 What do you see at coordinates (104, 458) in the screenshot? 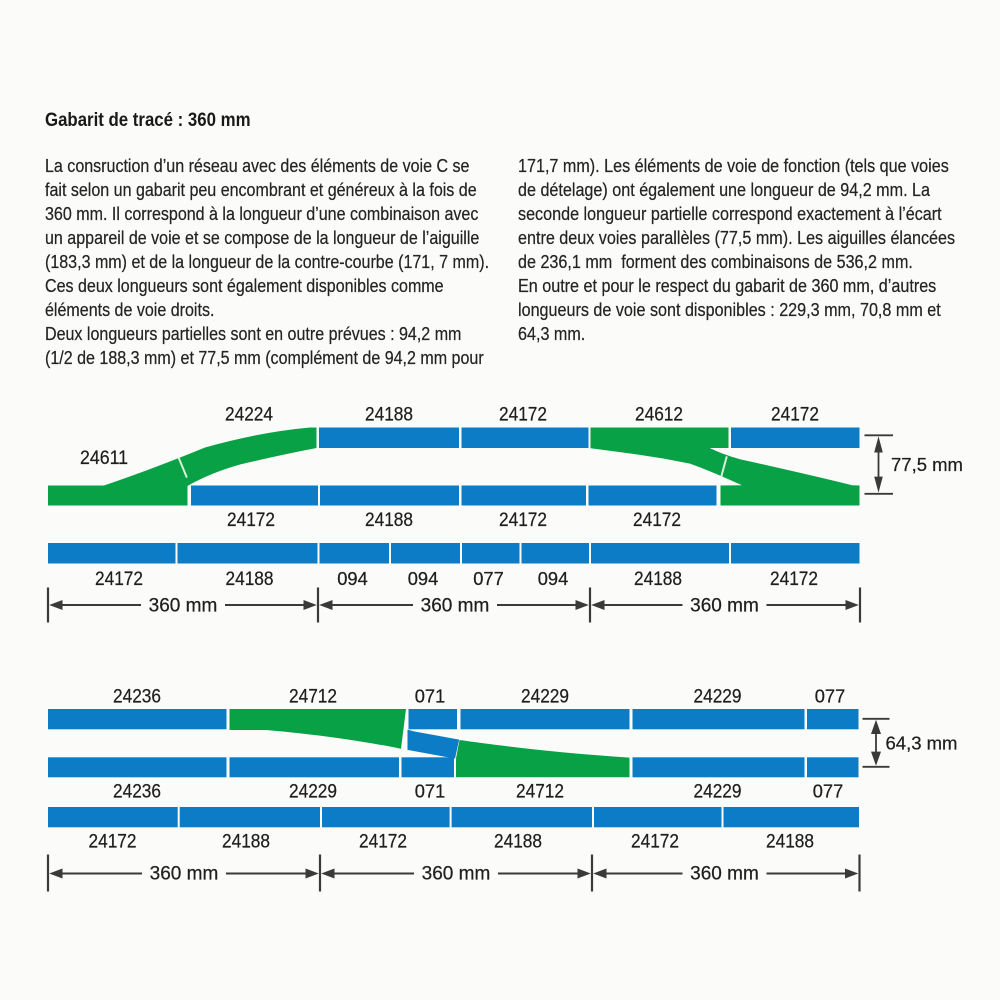
I see `svg-text: 24611` at bounding box center [104, 458].